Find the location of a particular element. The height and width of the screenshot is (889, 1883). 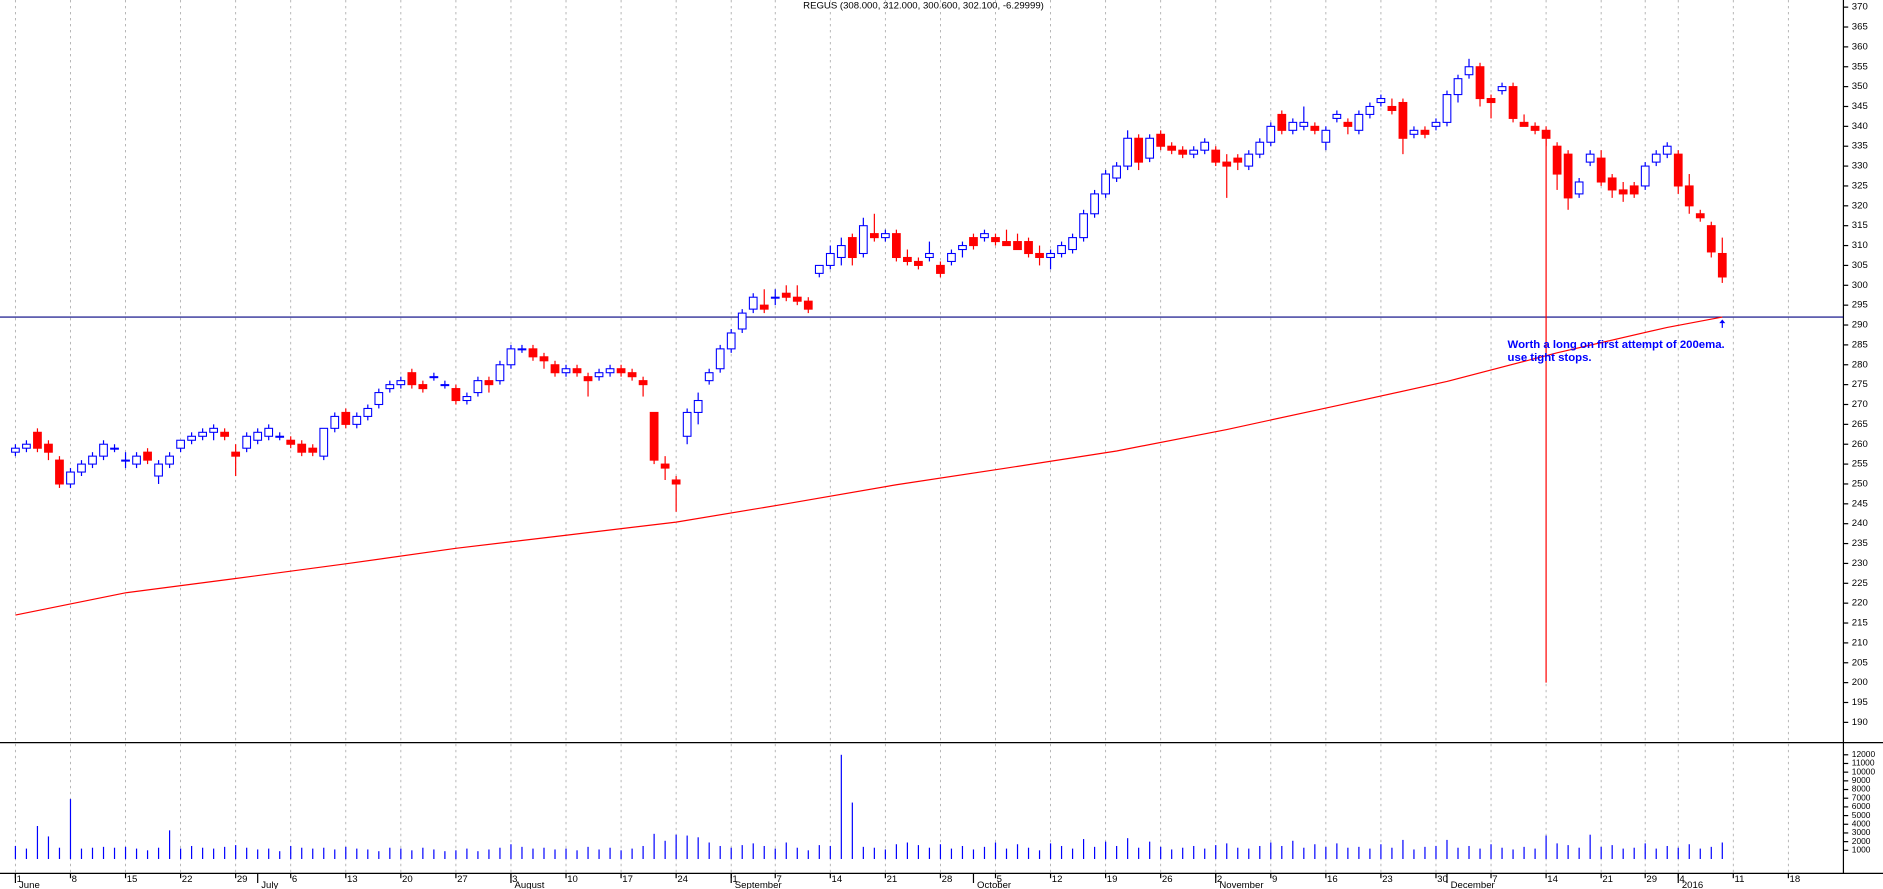

month-label: 2016 is located at coordinates (1692, 884).